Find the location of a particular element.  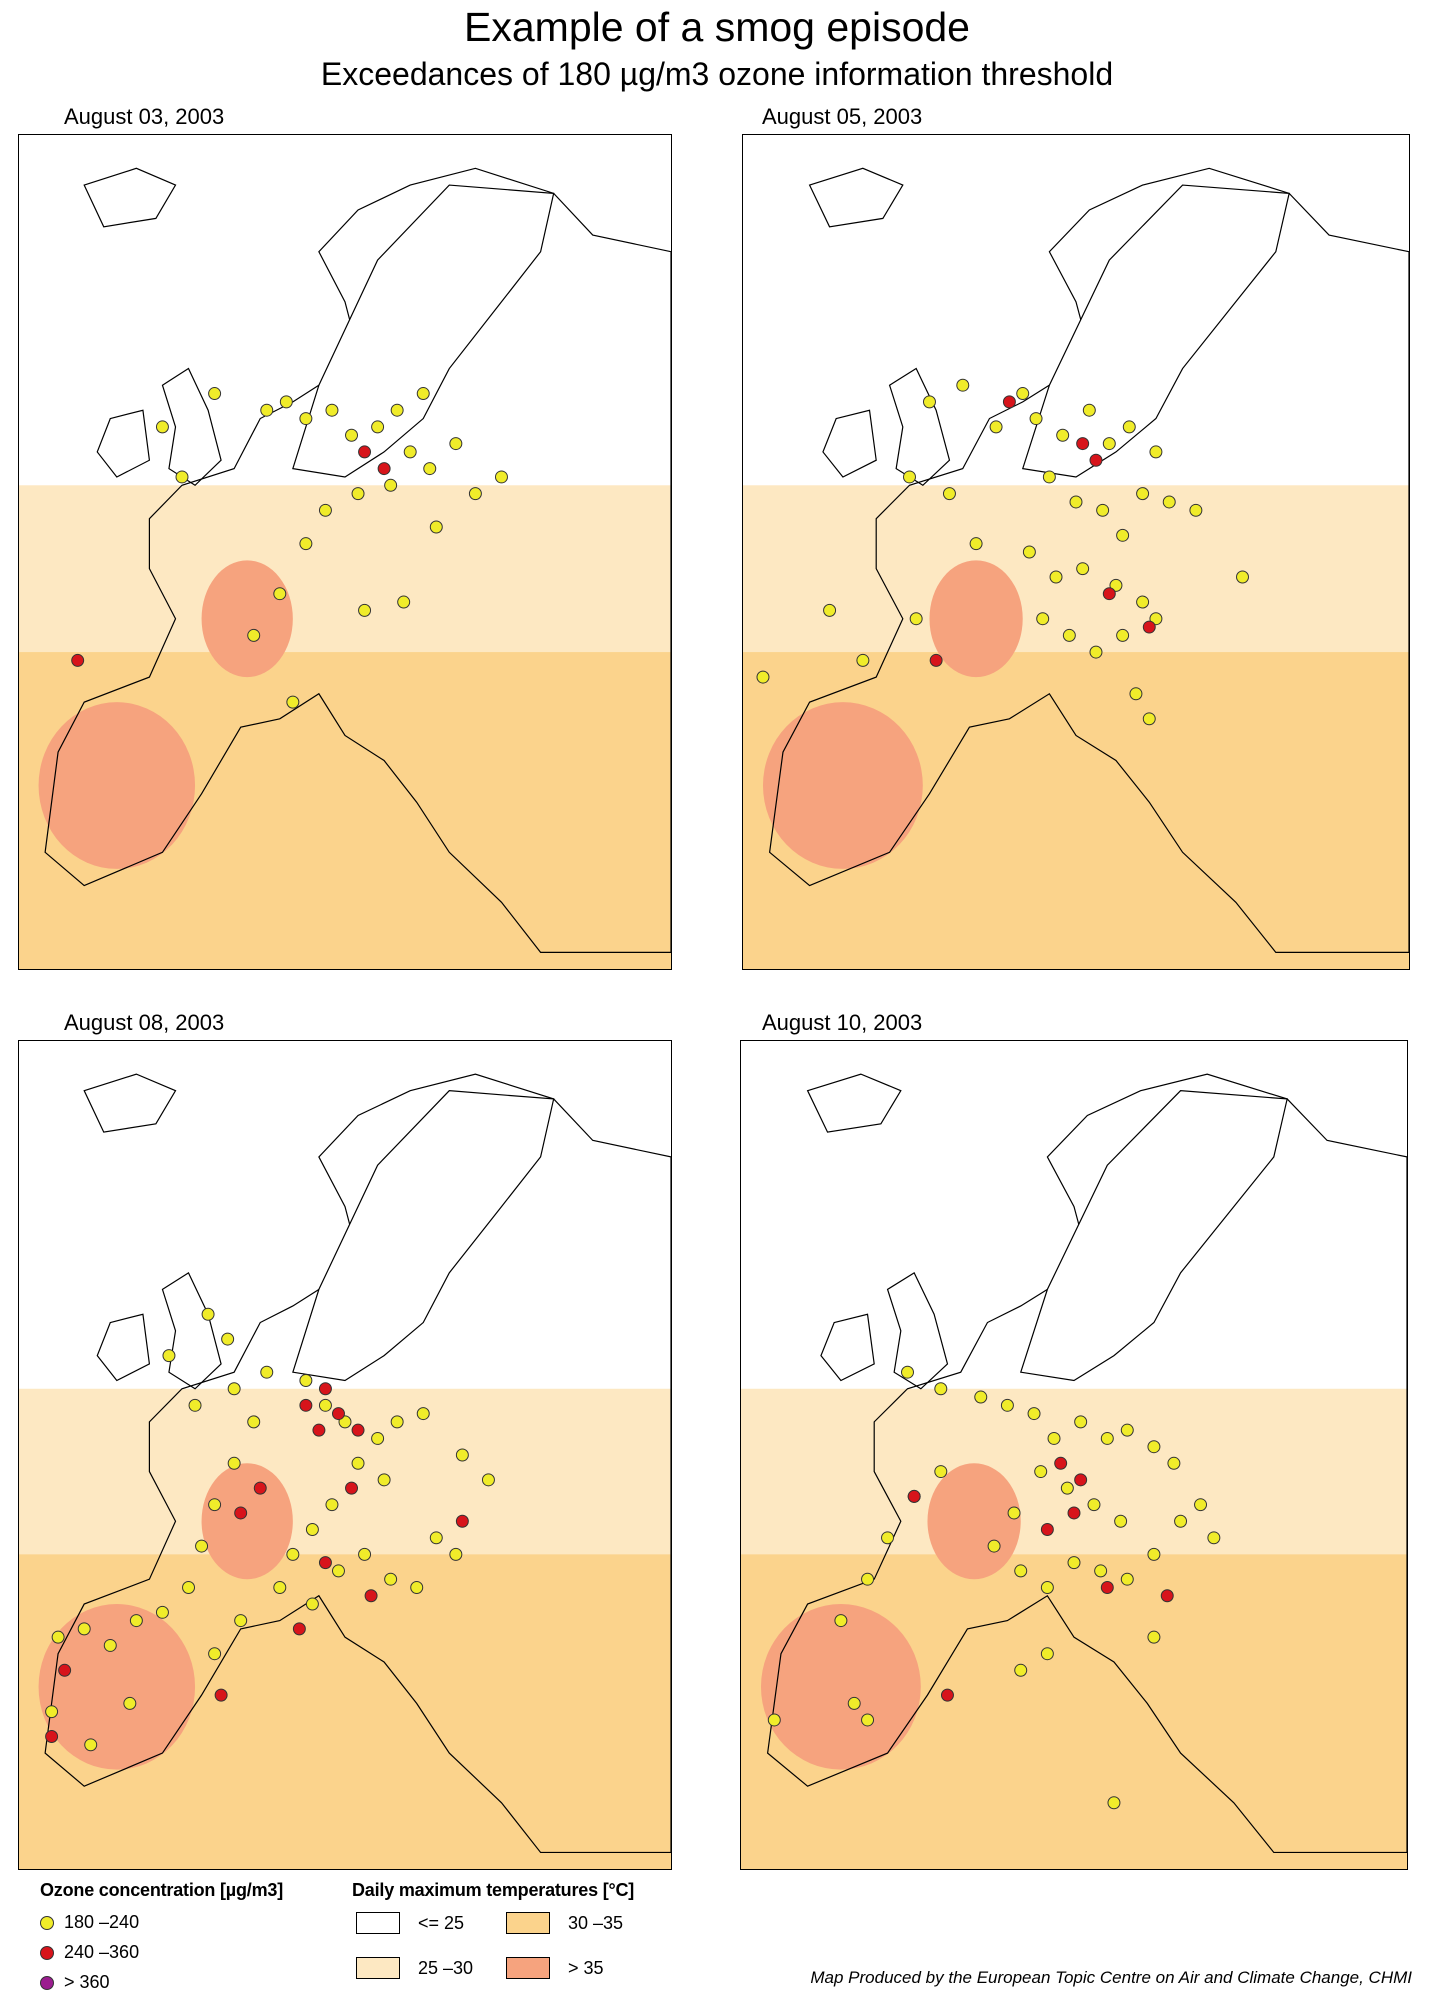

coastline-scandinavia is located at coordinates (1153, 1236).